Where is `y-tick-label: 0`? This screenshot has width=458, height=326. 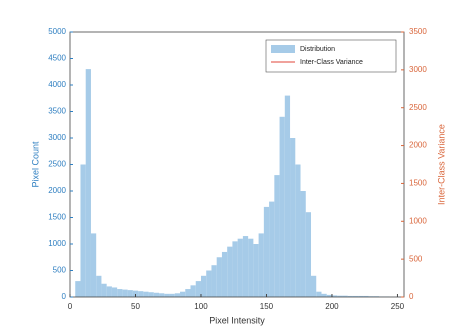 y-tick-label: 0 is located at coordinates (64, 296).